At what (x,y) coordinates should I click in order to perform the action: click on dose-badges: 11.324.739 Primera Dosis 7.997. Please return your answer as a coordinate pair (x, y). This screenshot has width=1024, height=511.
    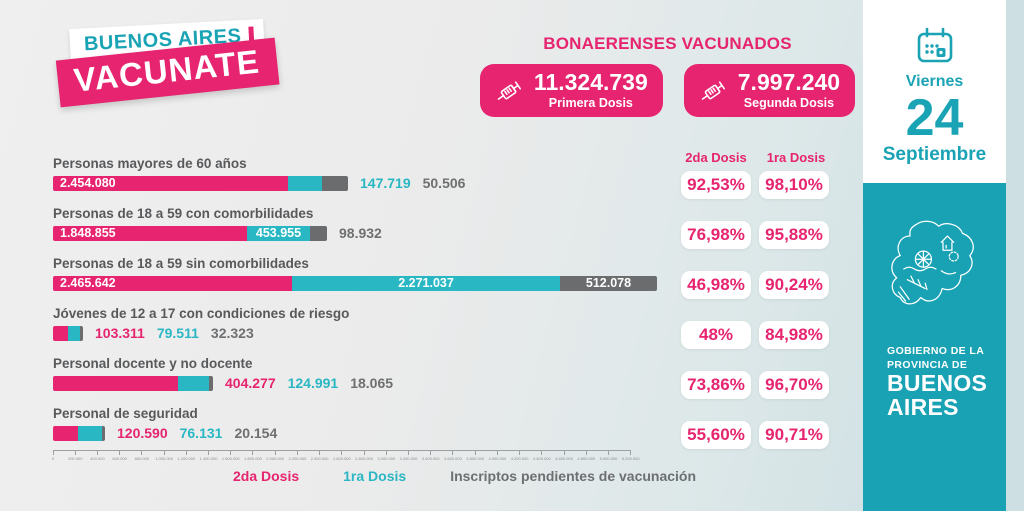
    Looking at the image, I should click on (667, 90).